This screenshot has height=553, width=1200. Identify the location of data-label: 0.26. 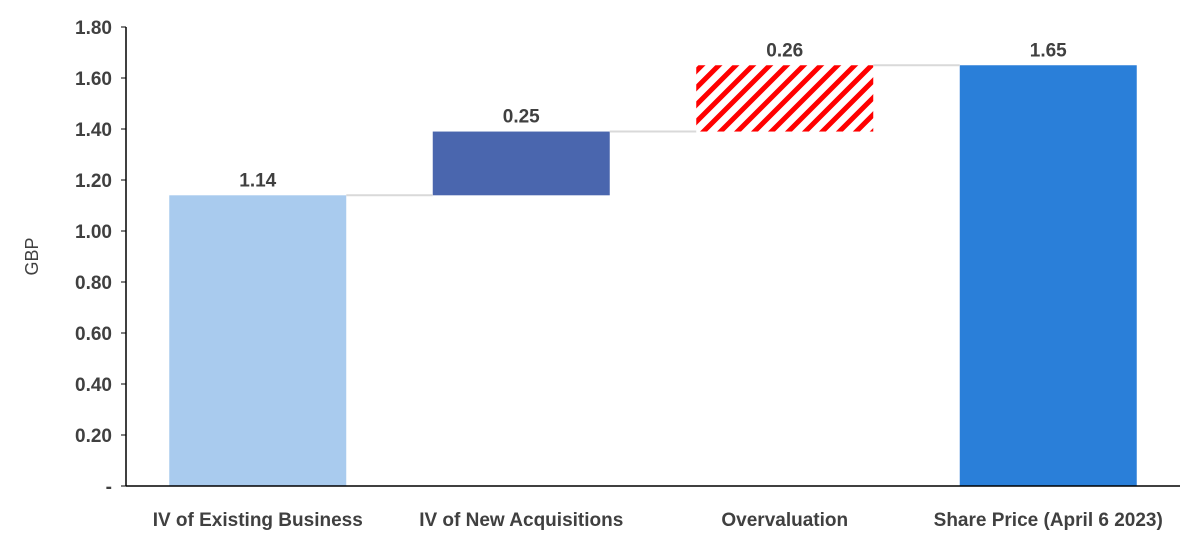
(784, 50).